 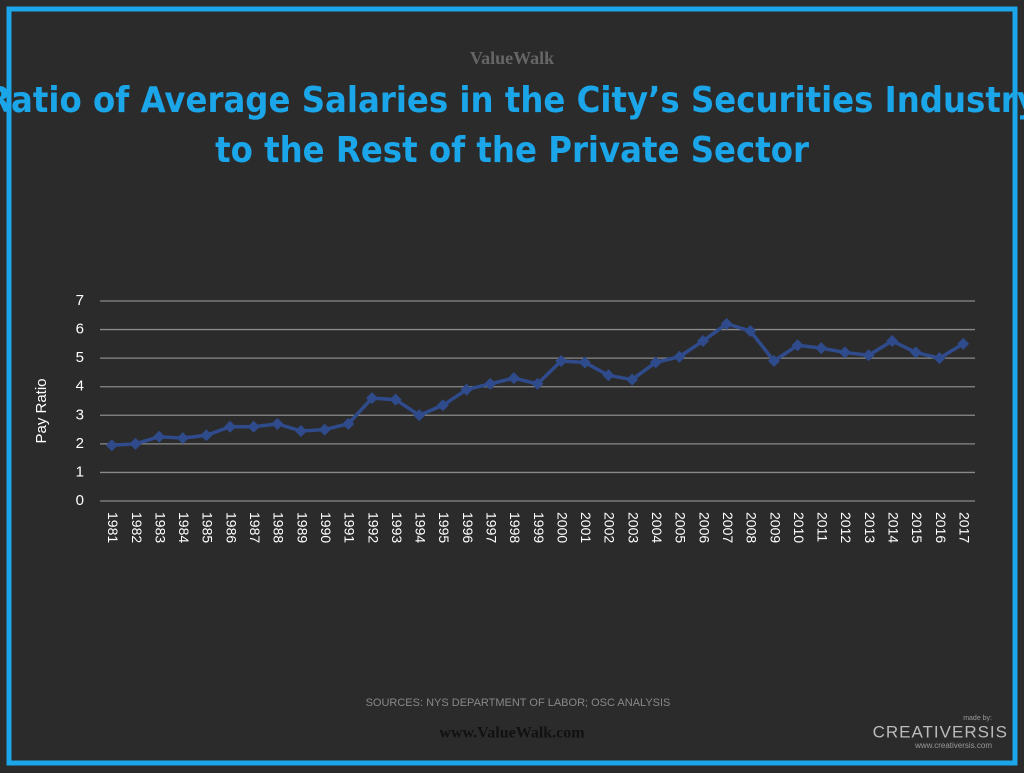 What do you see at coordinates (397, 527) in the screenshot?
I see `x-tick-label: 1993` at bounding box center [397, 527].